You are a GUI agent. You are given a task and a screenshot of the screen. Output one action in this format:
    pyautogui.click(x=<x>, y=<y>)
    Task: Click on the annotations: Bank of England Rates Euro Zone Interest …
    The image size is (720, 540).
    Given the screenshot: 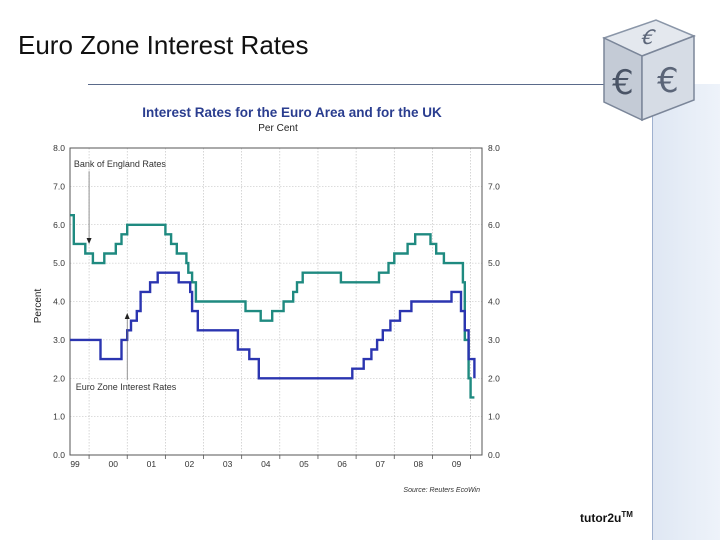 What is the action you would take?
    pyautogui.click(x=125, y=275)
    